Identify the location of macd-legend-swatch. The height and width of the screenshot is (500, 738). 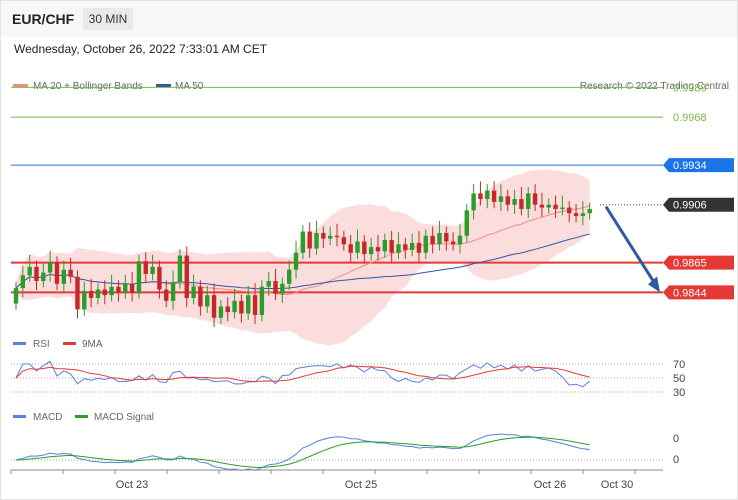
(19, 416).